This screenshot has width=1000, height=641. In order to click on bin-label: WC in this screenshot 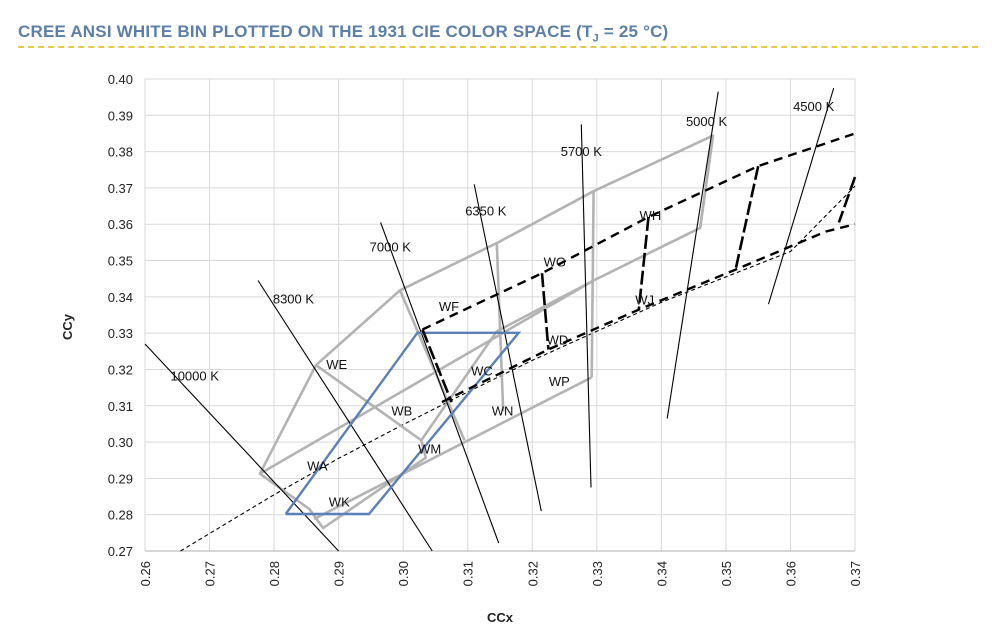, I will do `click(482, 371)`.